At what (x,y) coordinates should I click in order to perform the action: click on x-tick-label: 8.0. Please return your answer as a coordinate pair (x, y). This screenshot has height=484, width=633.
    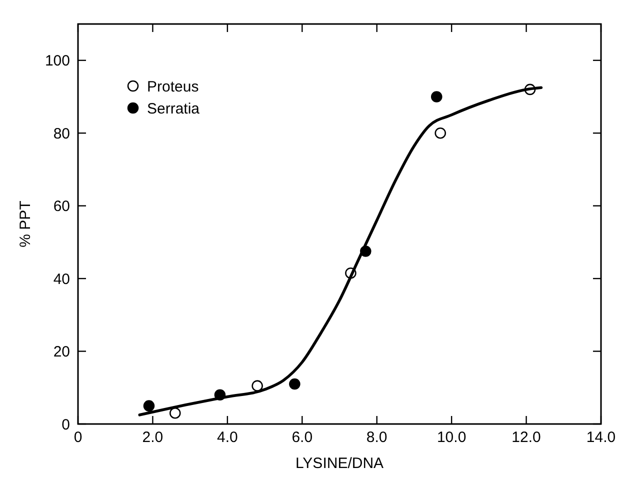
    Looking at the image, I should click on (377, 437).